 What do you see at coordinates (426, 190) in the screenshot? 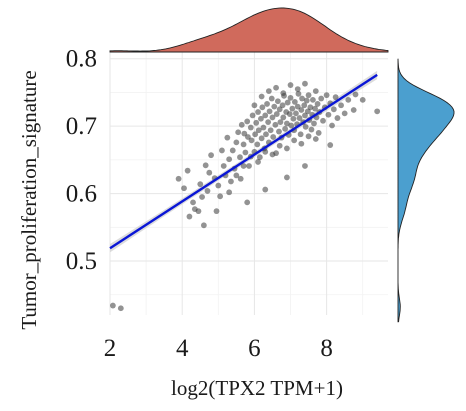
I see `y-density-curve` at bounding box center [426, 190].